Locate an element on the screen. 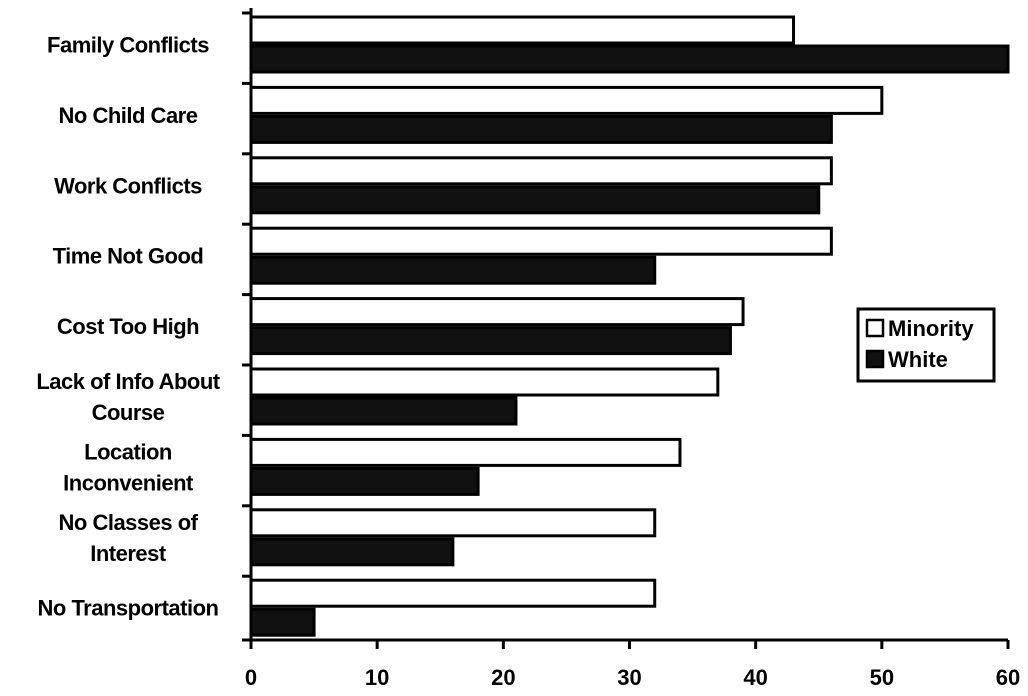  x-tick-label-50: 50 is located at coordinates (882, 677).